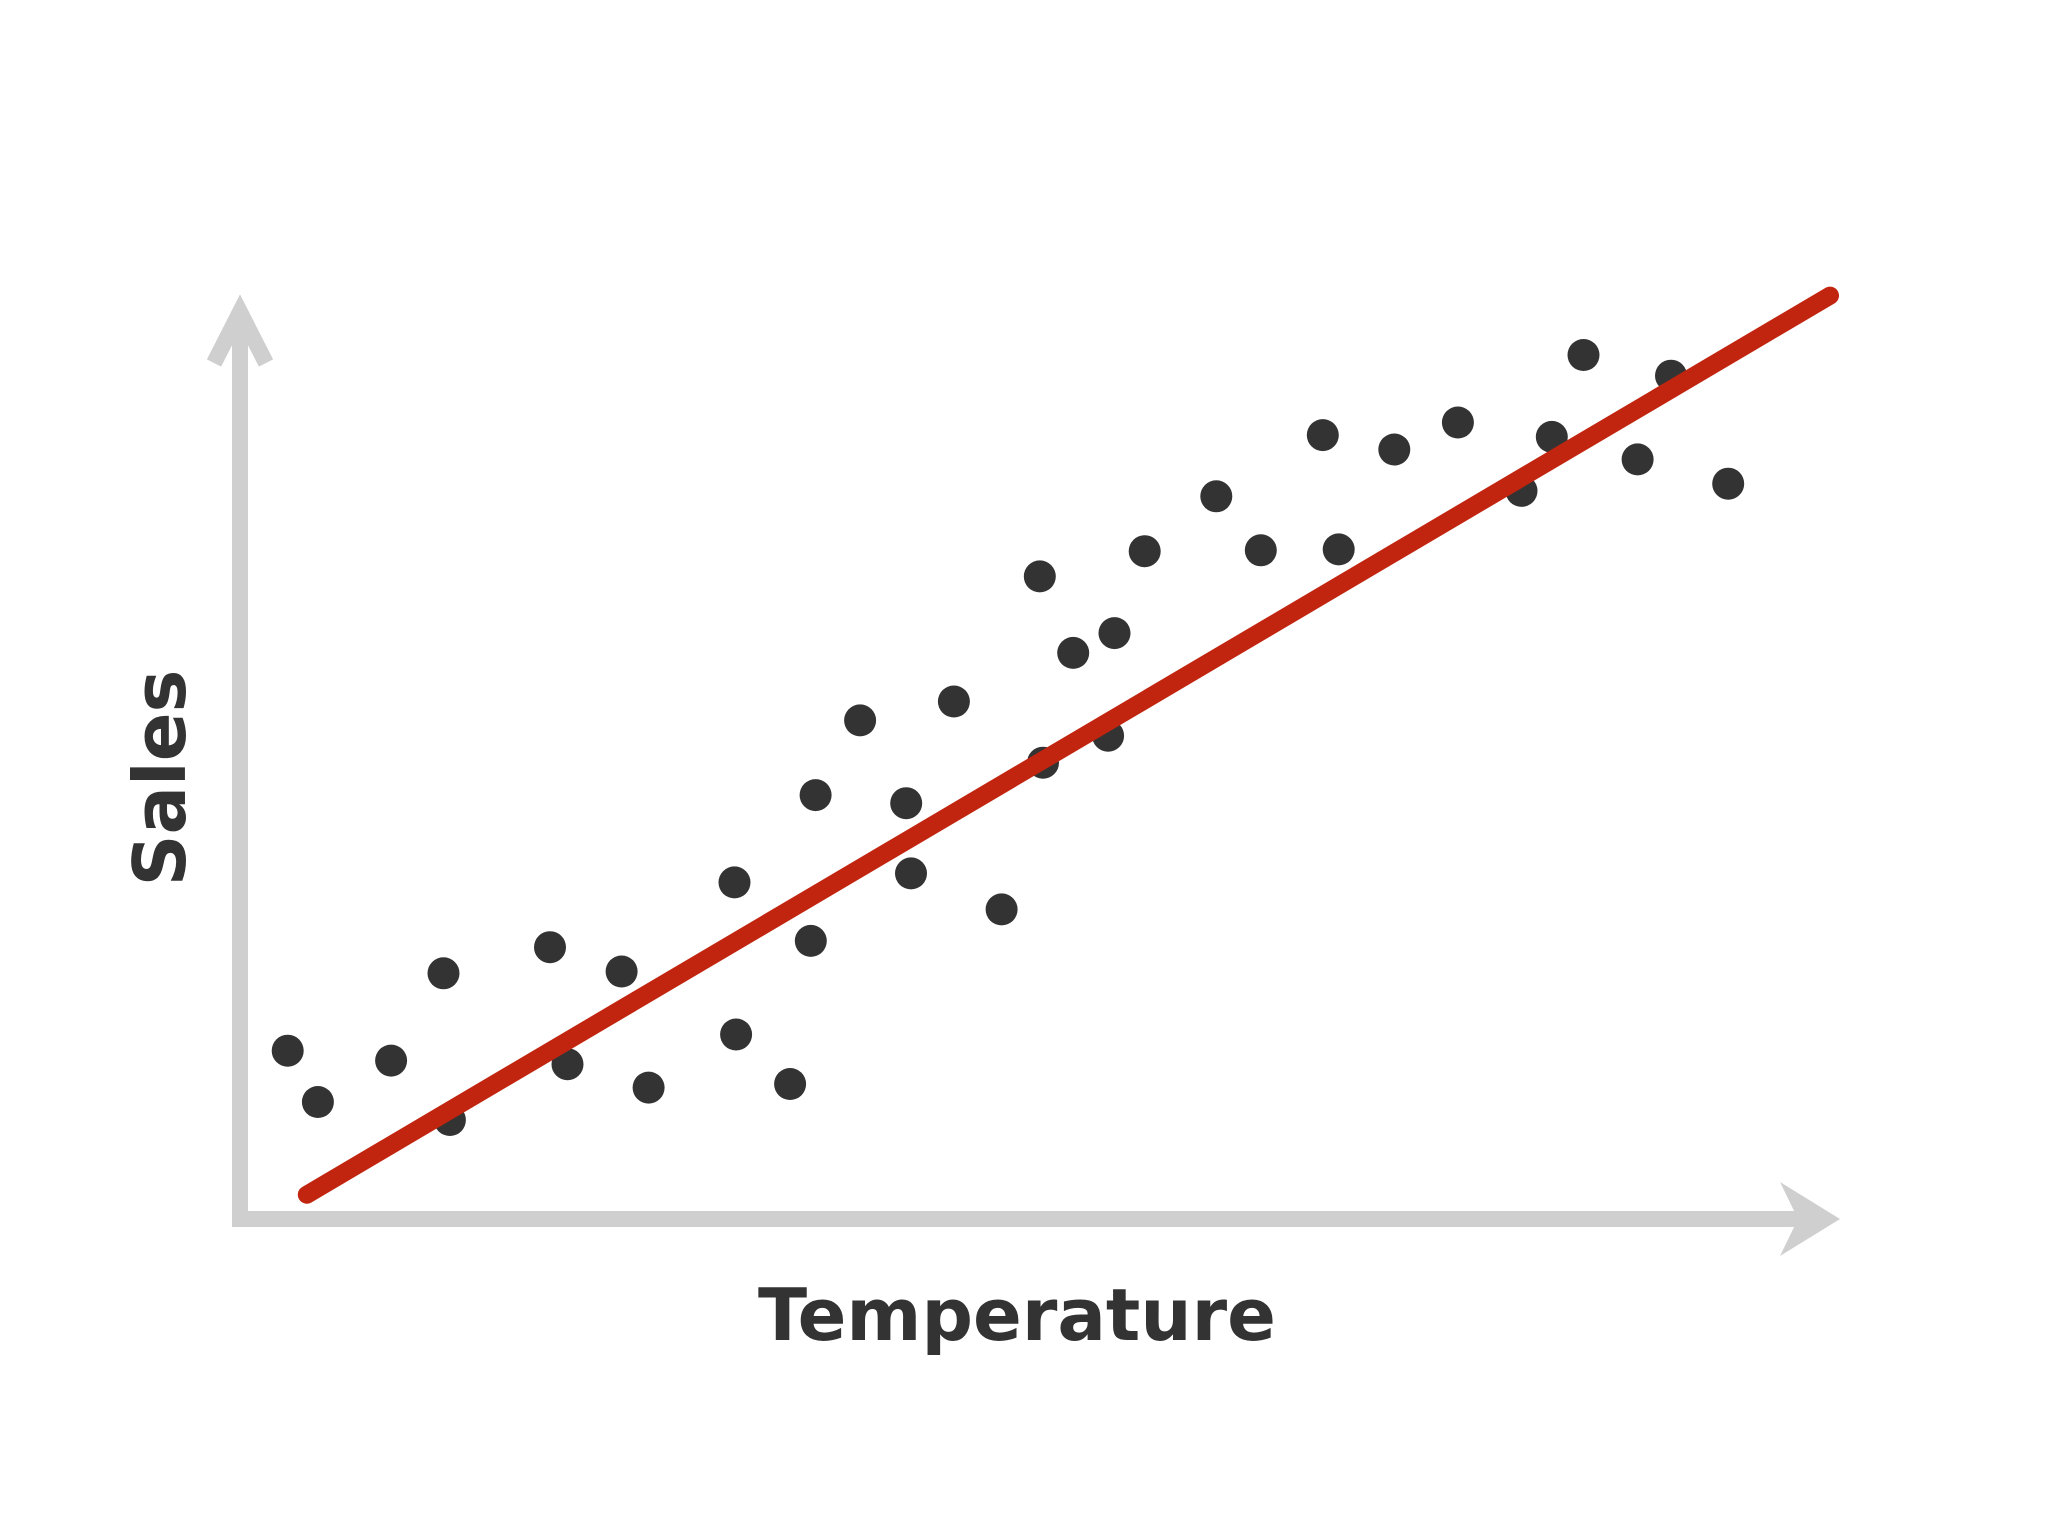  What do you see at coordinates (240, 330) in the screenshot?
I see `y-axis-arrow-icon` at bounding box center [240, 330].